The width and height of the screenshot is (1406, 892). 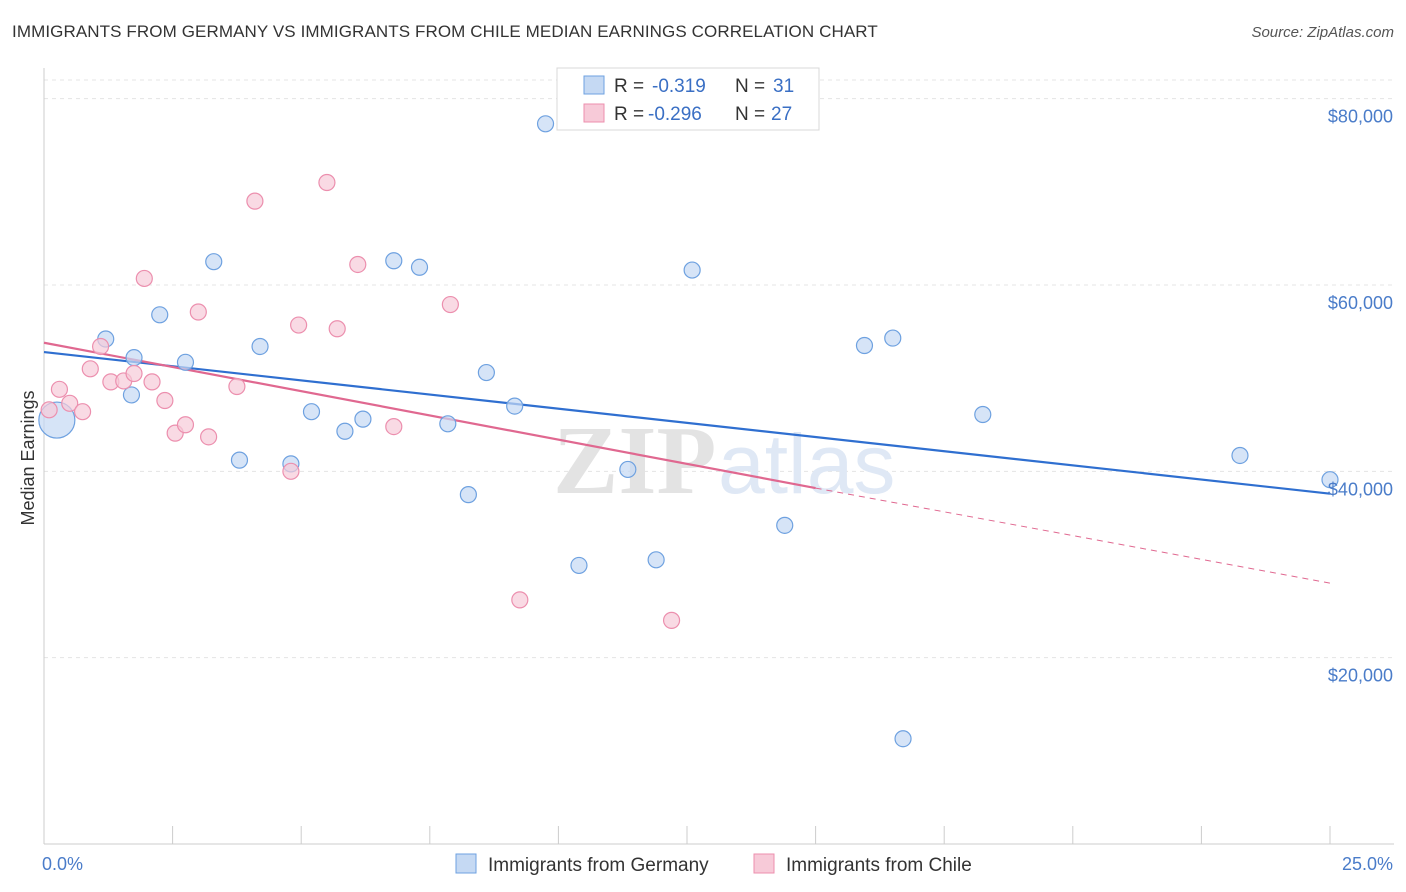 I want to click on source-credit: Source: ZipAtlas.com, so click(x=1322, y=32).